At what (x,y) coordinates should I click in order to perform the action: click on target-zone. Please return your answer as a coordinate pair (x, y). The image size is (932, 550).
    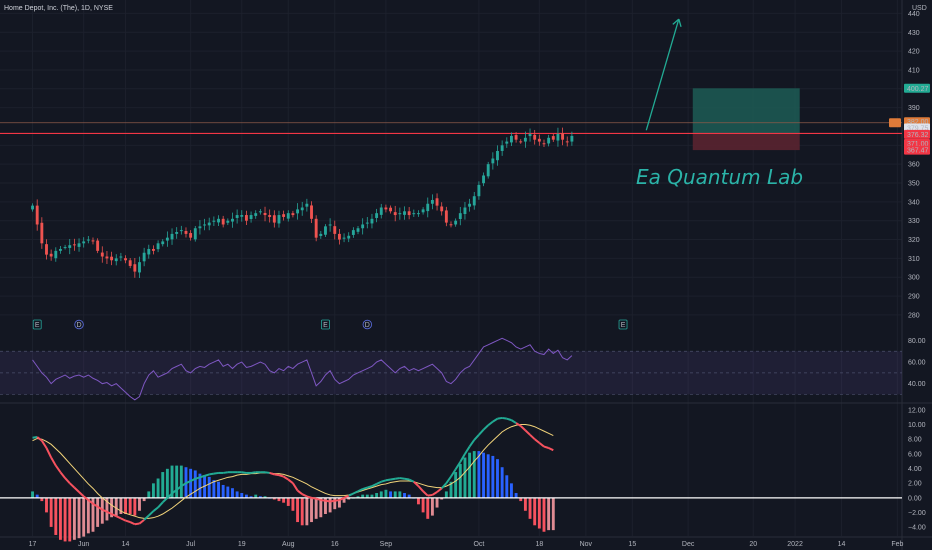
    Looking at the image, I should click on (746, 111).